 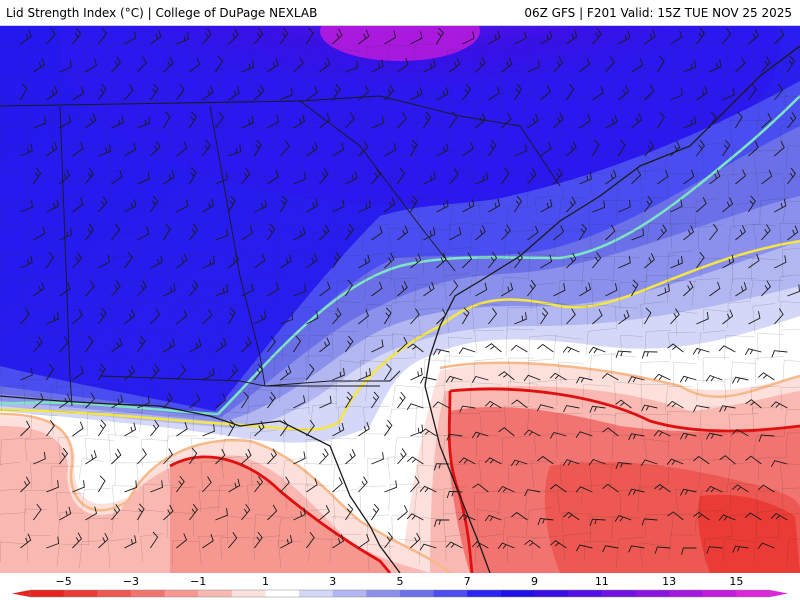 I want to click on legend-ticks: −5 −3 −1 1 3 5 7 9 11 13 15, so click(x=400, y=581).